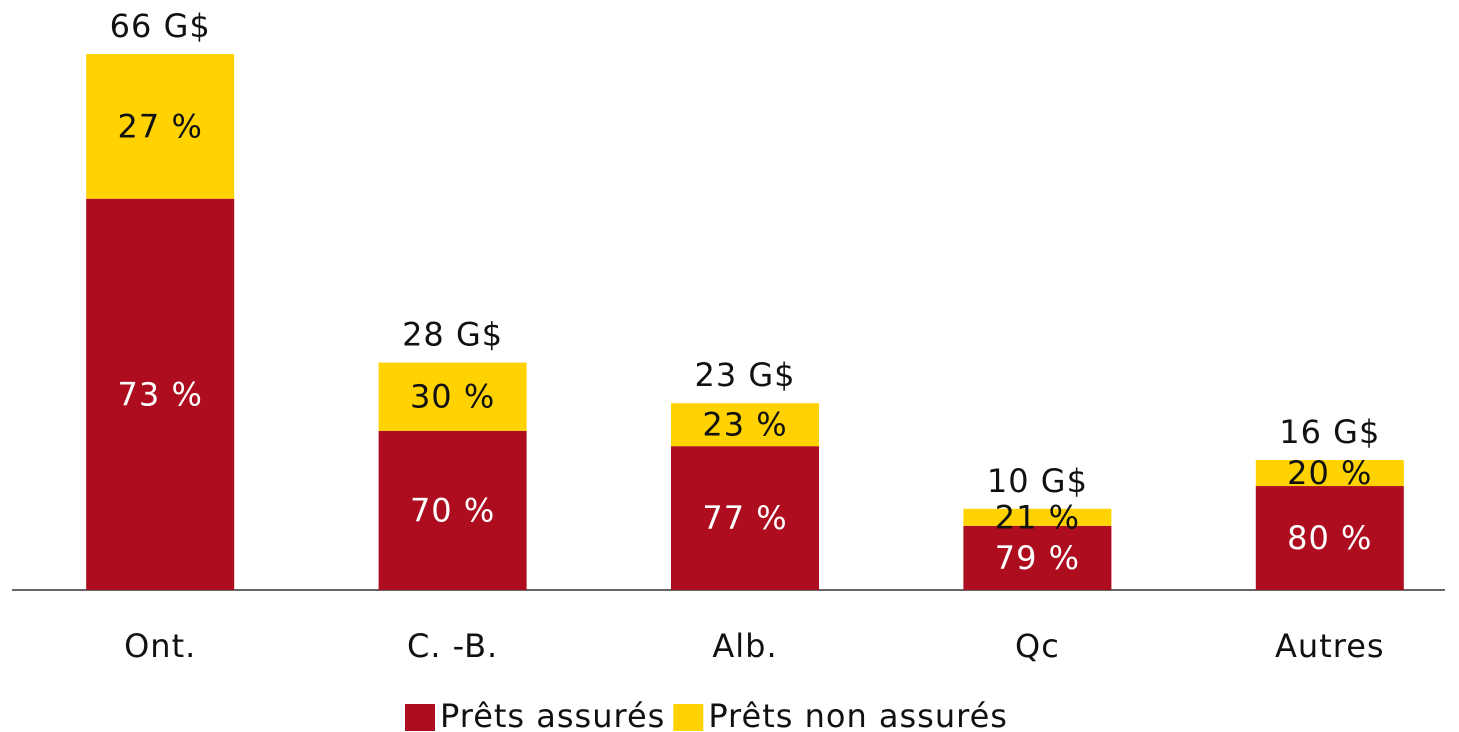  Describe the element at coordinates (552, 714) in the screenshot. I see `legend-label: Prêts assurés` at that location.